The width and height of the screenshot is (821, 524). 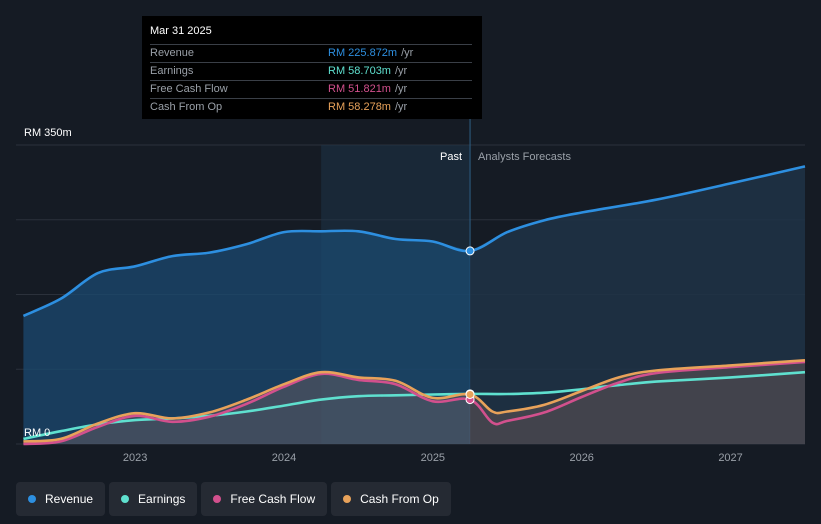 What do you see at coordinates (433, 458) in the screenshot?
I see `x-tick-label: 2025` at bounding box center [433, 458].